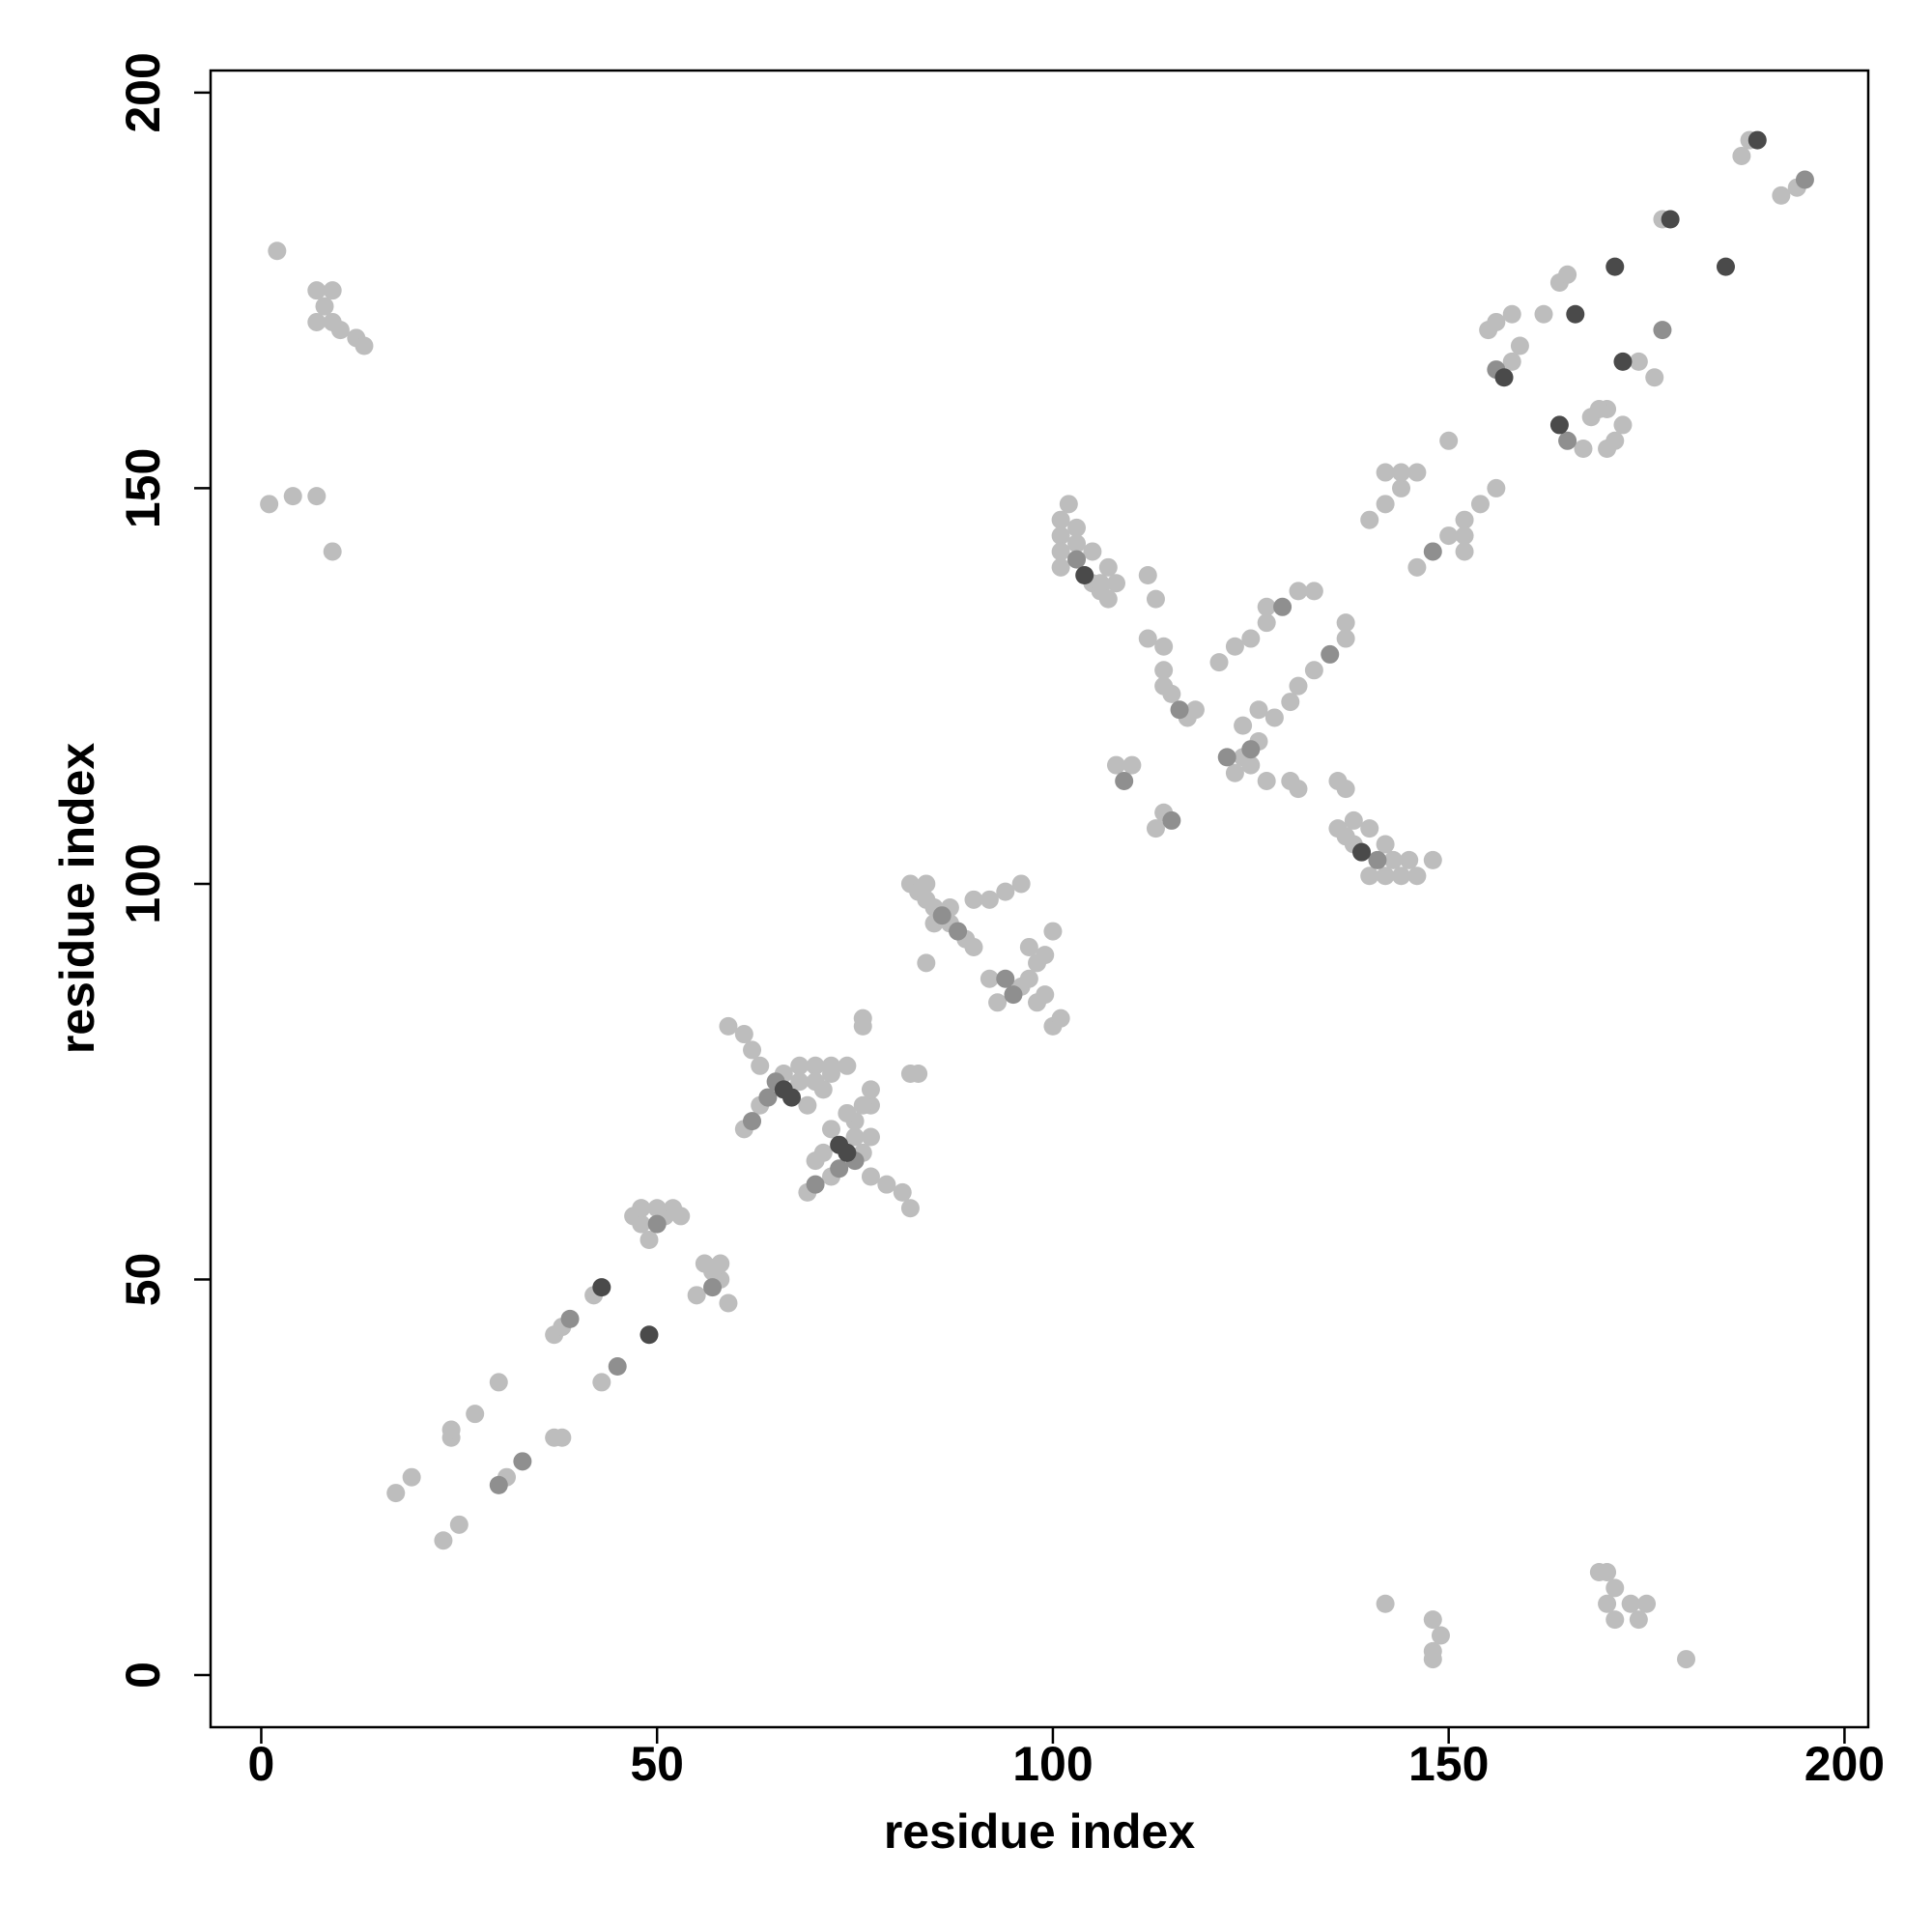 Image resolution: width=1932 pixels, height=1932 pixels. What do you see at coordinates (1040, 1831) in the screenshot?
I see `x-axis-label: residue index` at bounding box center [1040, 1831].